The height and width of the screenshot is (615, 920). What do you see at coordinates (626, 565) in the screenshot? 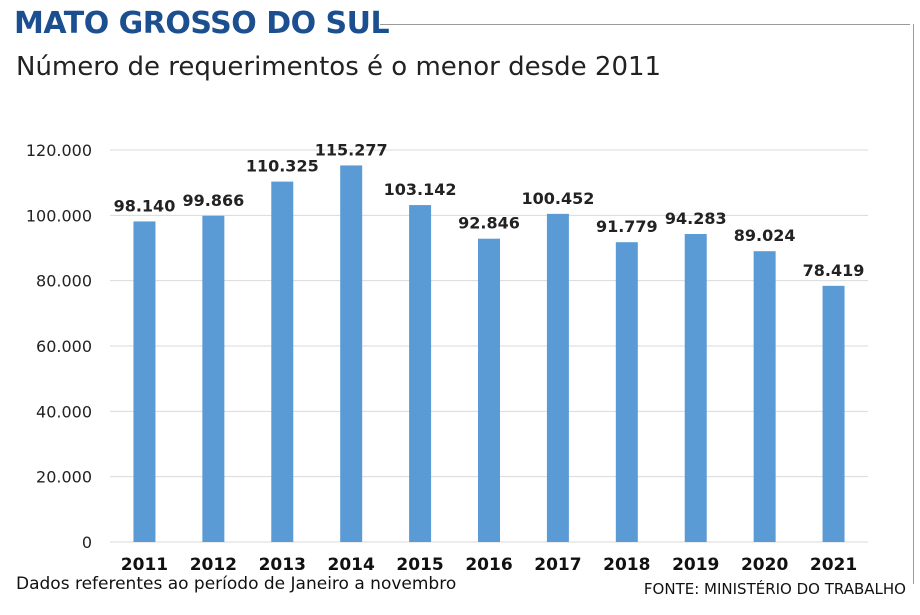
I see `x-tick-label: 2018` at bounding box center [626, 565].